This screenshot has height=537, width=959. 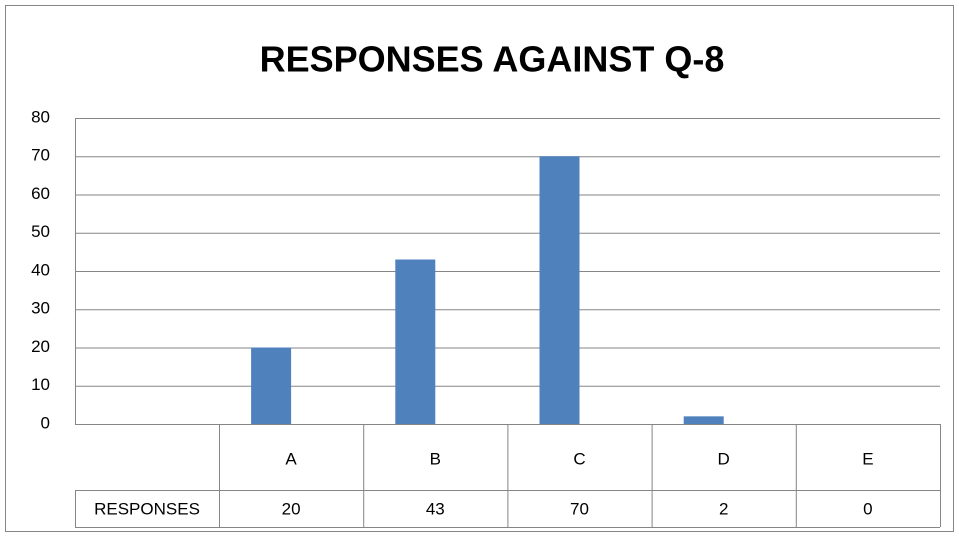 What do you see at coordinates (291, 508) in the screenshot?
I see `table-value: 20` at bounding box center [291, 508].